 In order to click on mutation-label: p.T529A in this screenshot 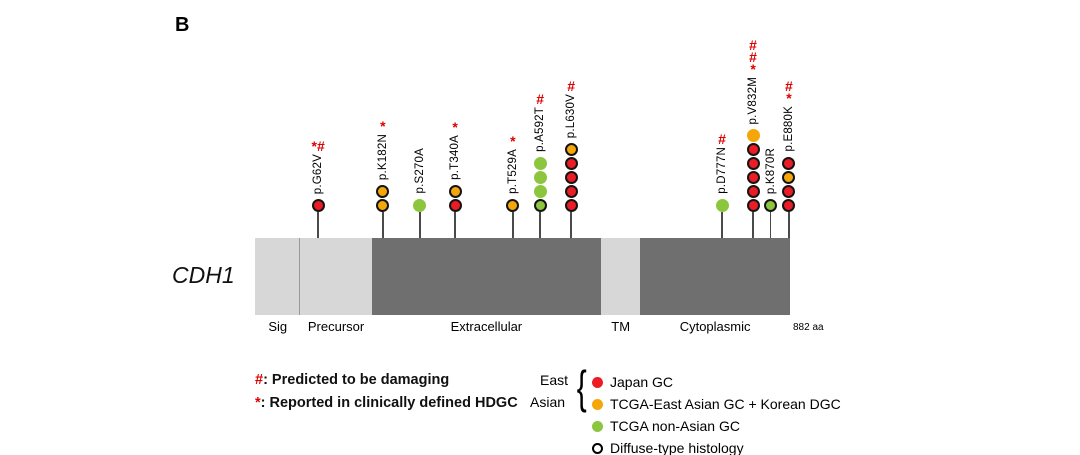, I will do `click(512, 171)`.